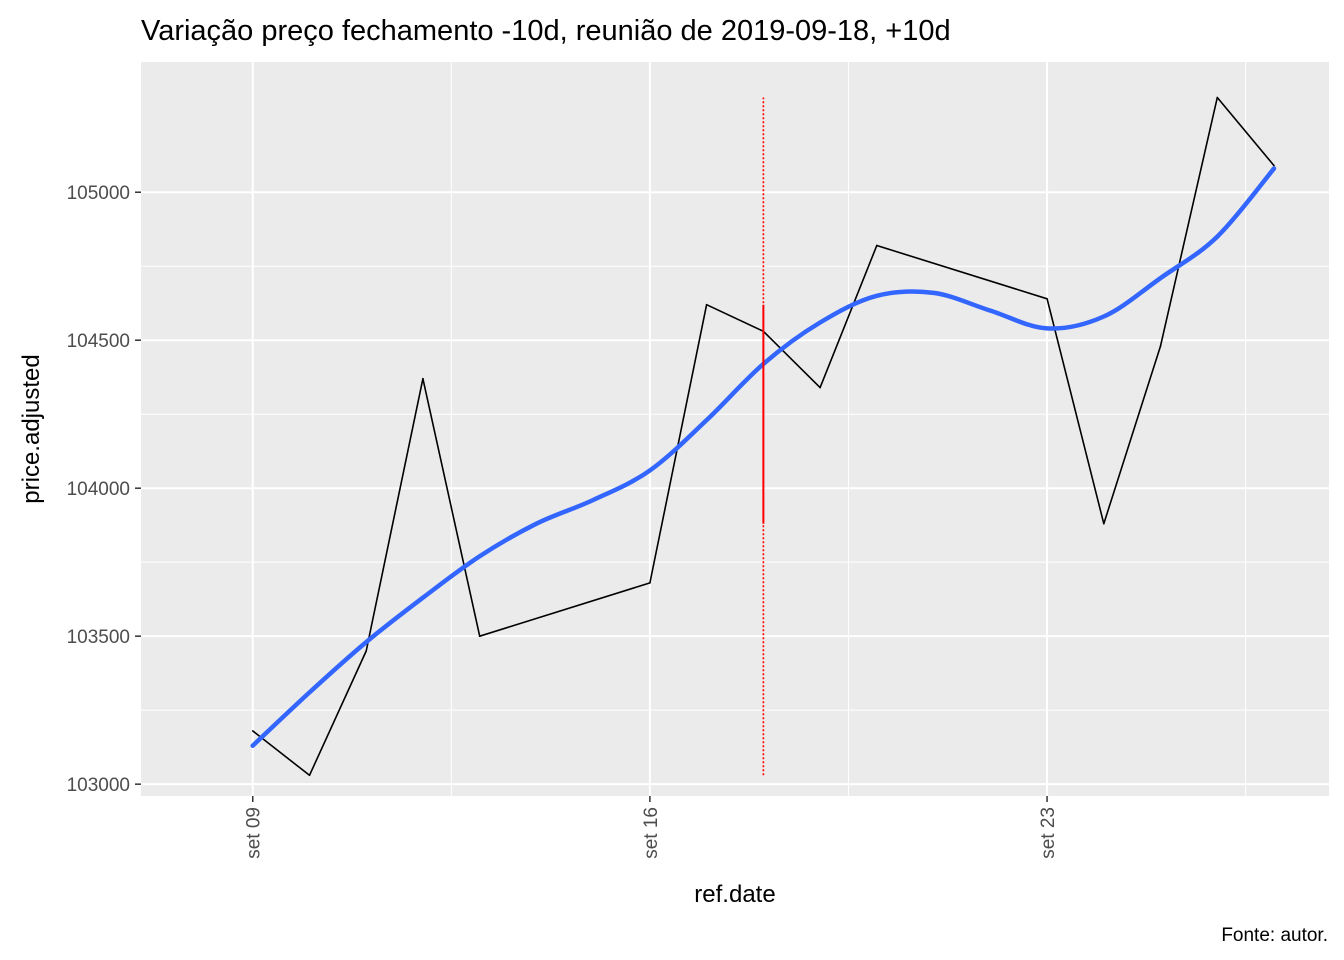  Describe the element at coordinates (651, 833) in the screenshot. I see `x-tick-label: set 16` at that location.